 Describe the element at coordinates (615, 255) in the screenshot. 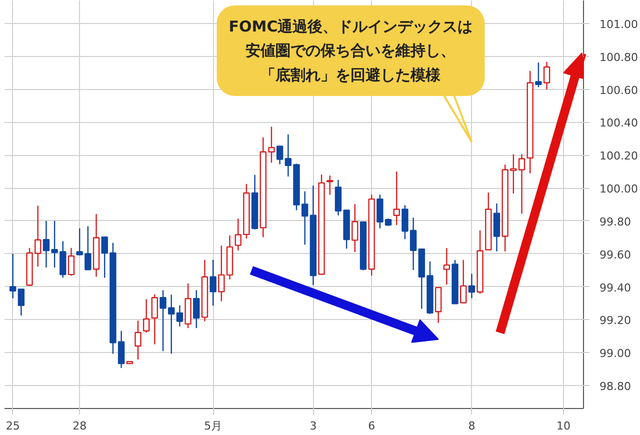

I see `y-tick-label: 99.60` at that location.